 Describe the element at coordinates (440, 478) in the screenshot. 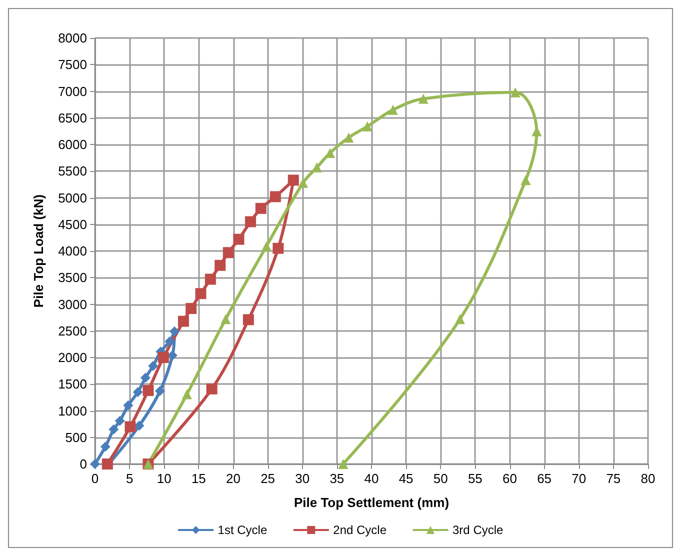

I see `x-tick-label: 50` at that location.